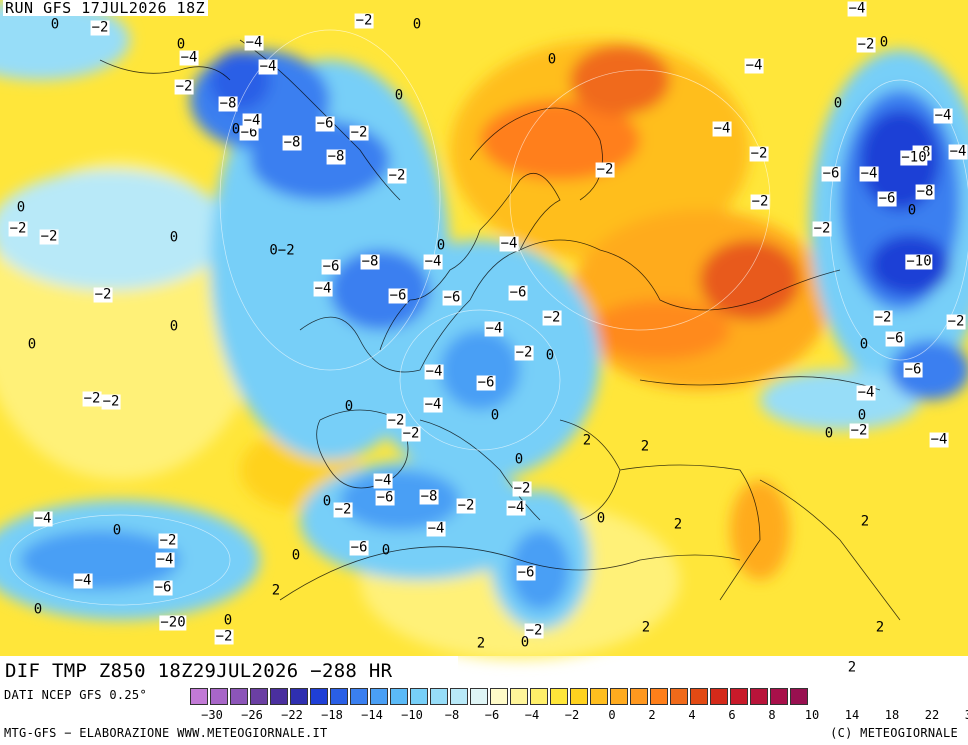 The image size is (968, 745). What do you see at coordinates (894, 733) in the screenshot?
I see `copyright: (C) METEOGIORNALE` at bounding box center [894, 733].